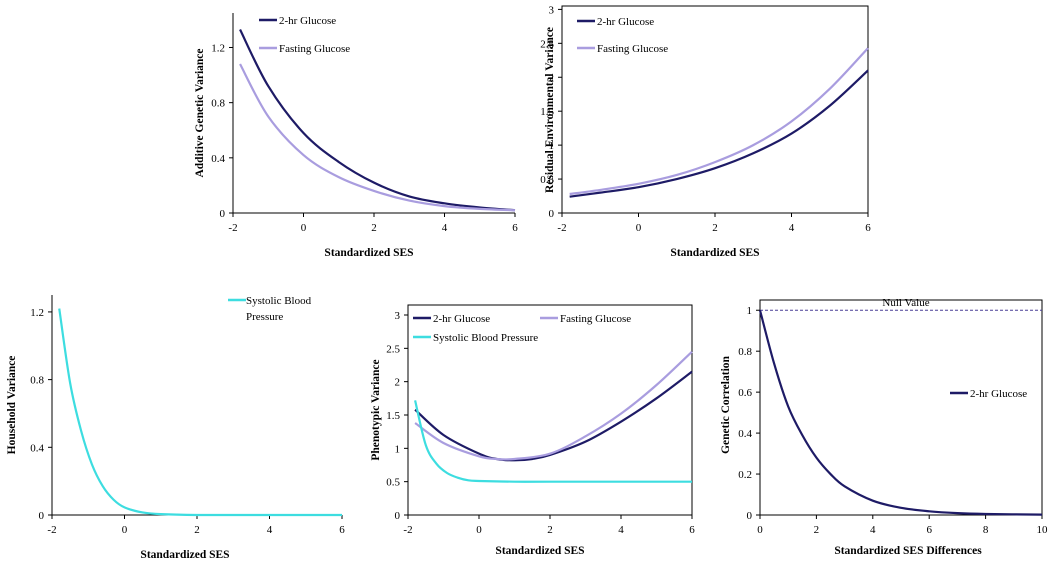 The width and height of the screenshot is (1052, 565). What do you see at coordinates (264, 317) in the screenshot?
I see `legend-label: Pressure` at bounding box center [264, 317].